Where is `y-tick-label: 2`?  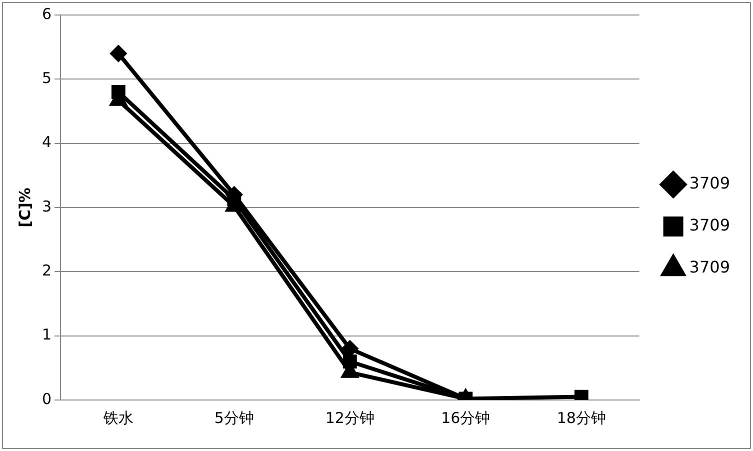
y-tick-label: 2 is located at coordinates (47, 271).